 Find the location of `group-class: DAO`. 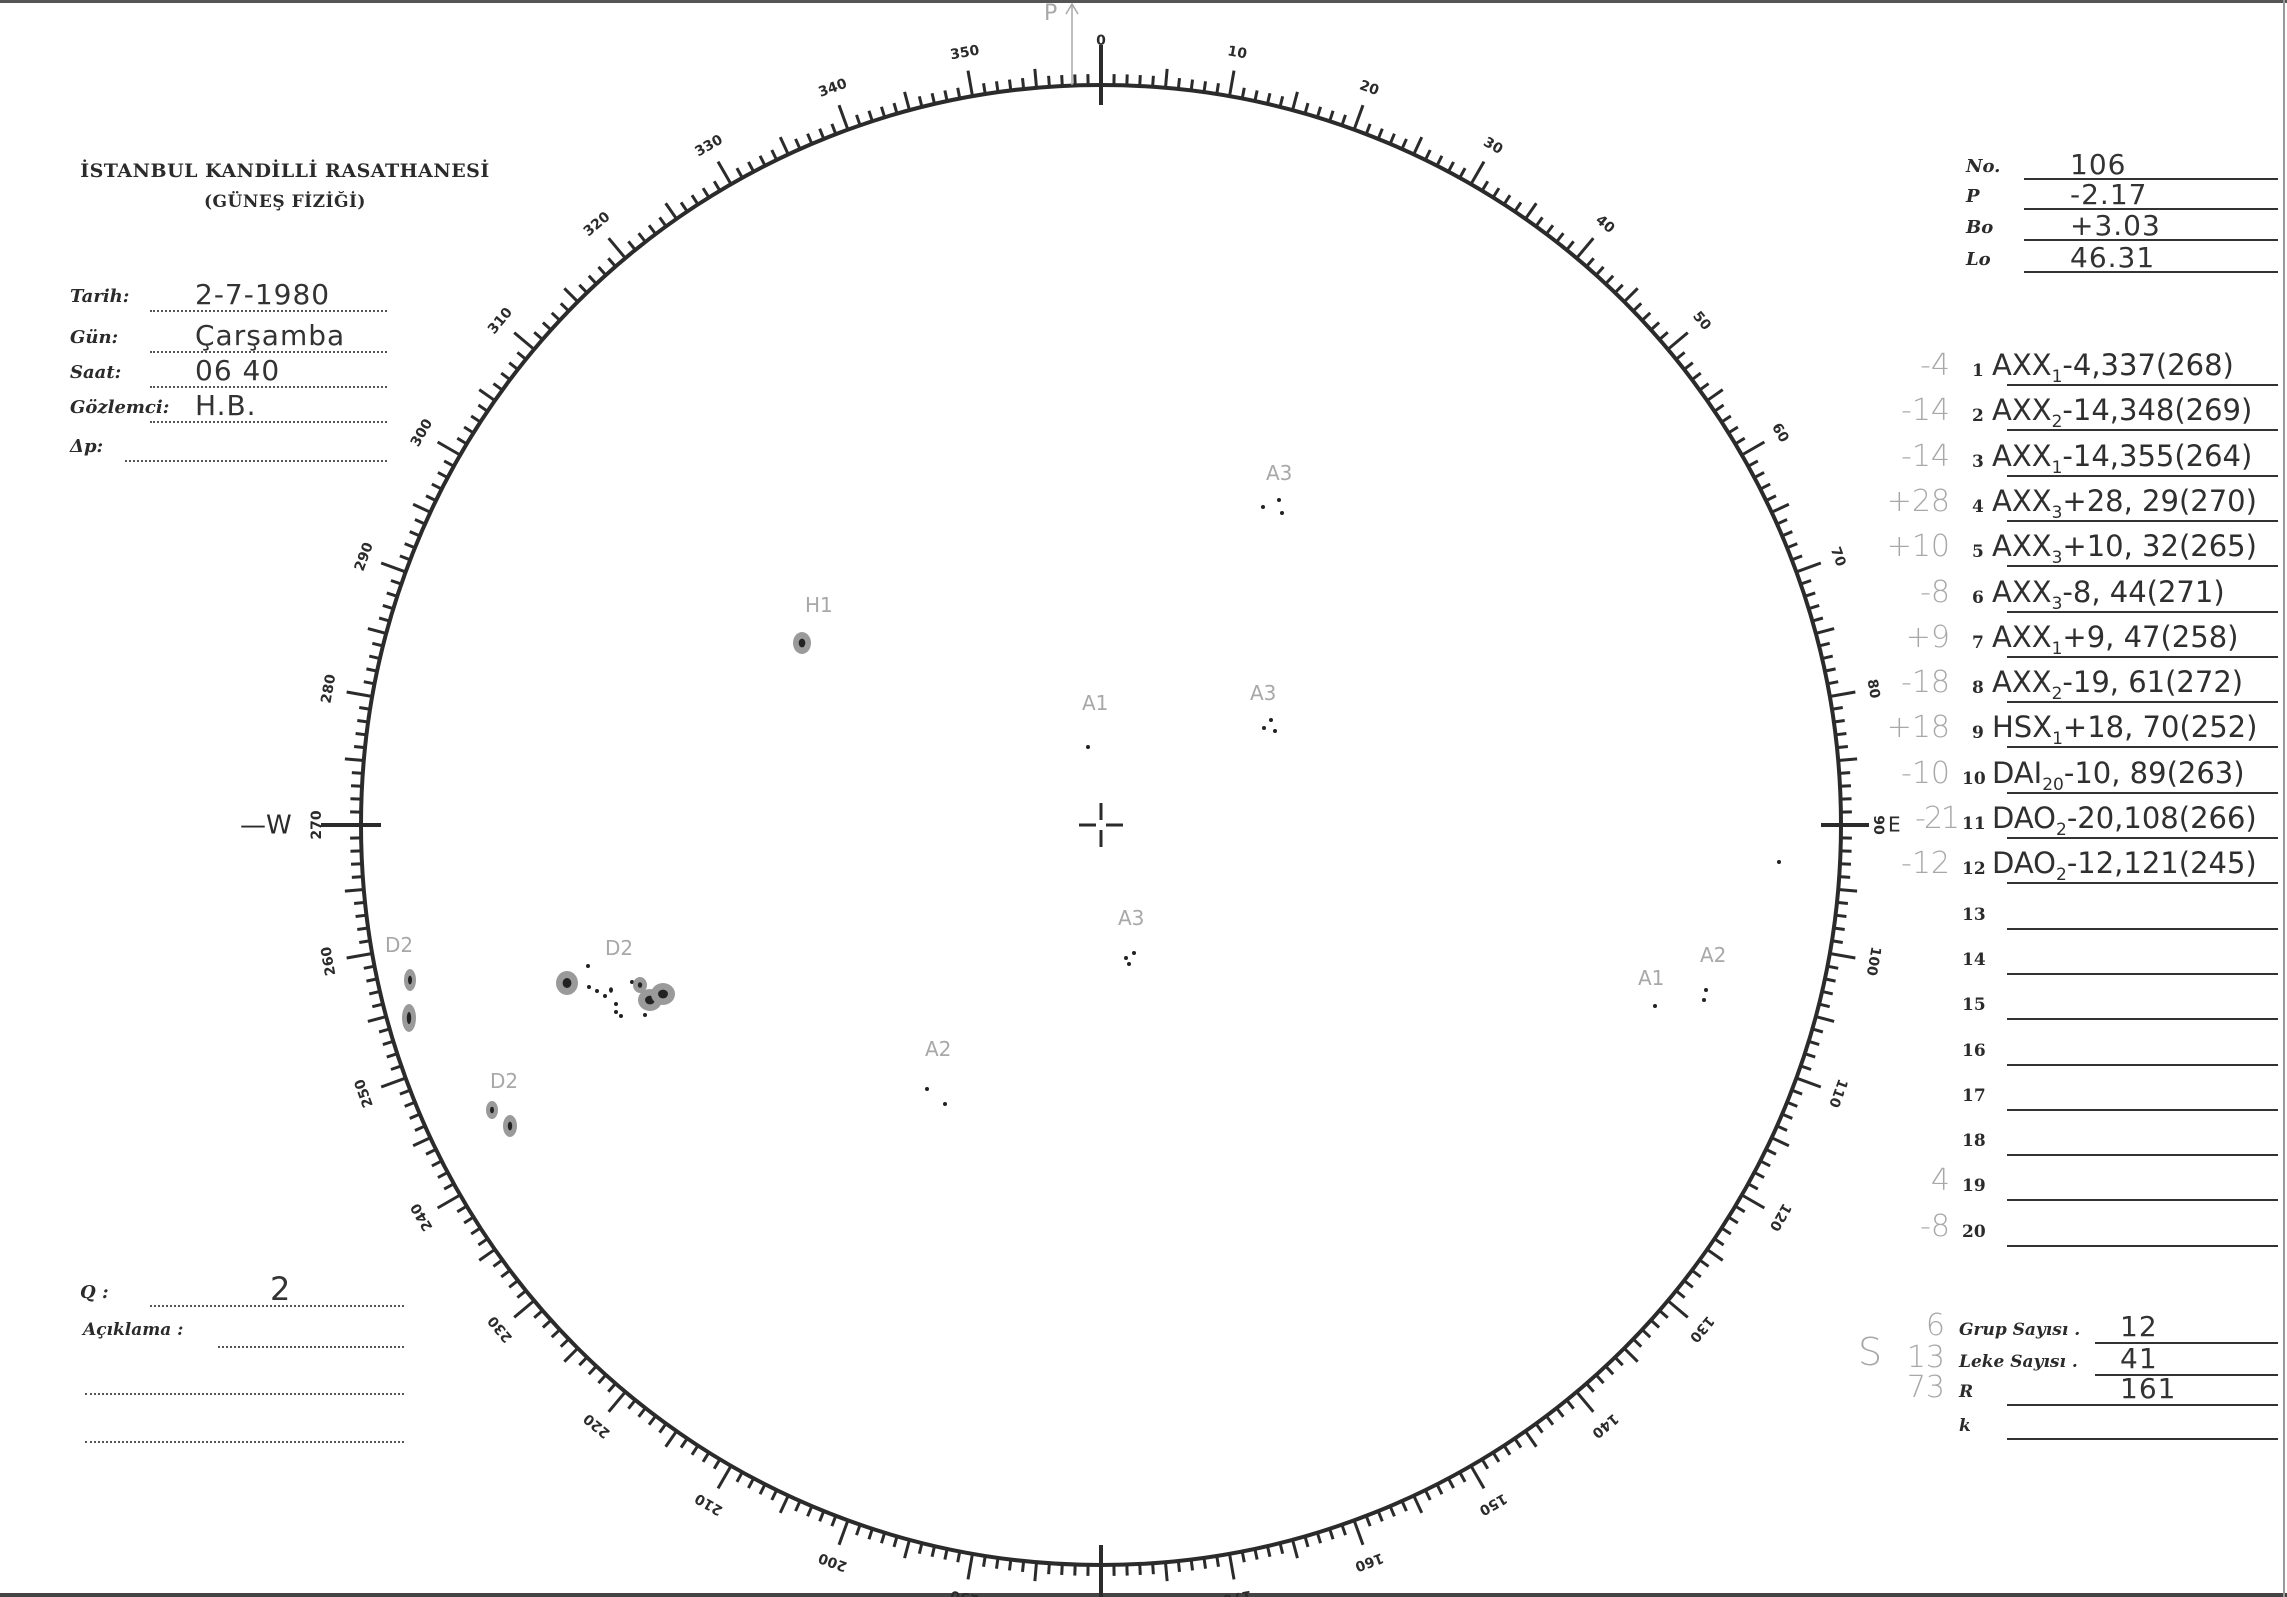

group-class: DAO is located at coordinates (2024, 818).